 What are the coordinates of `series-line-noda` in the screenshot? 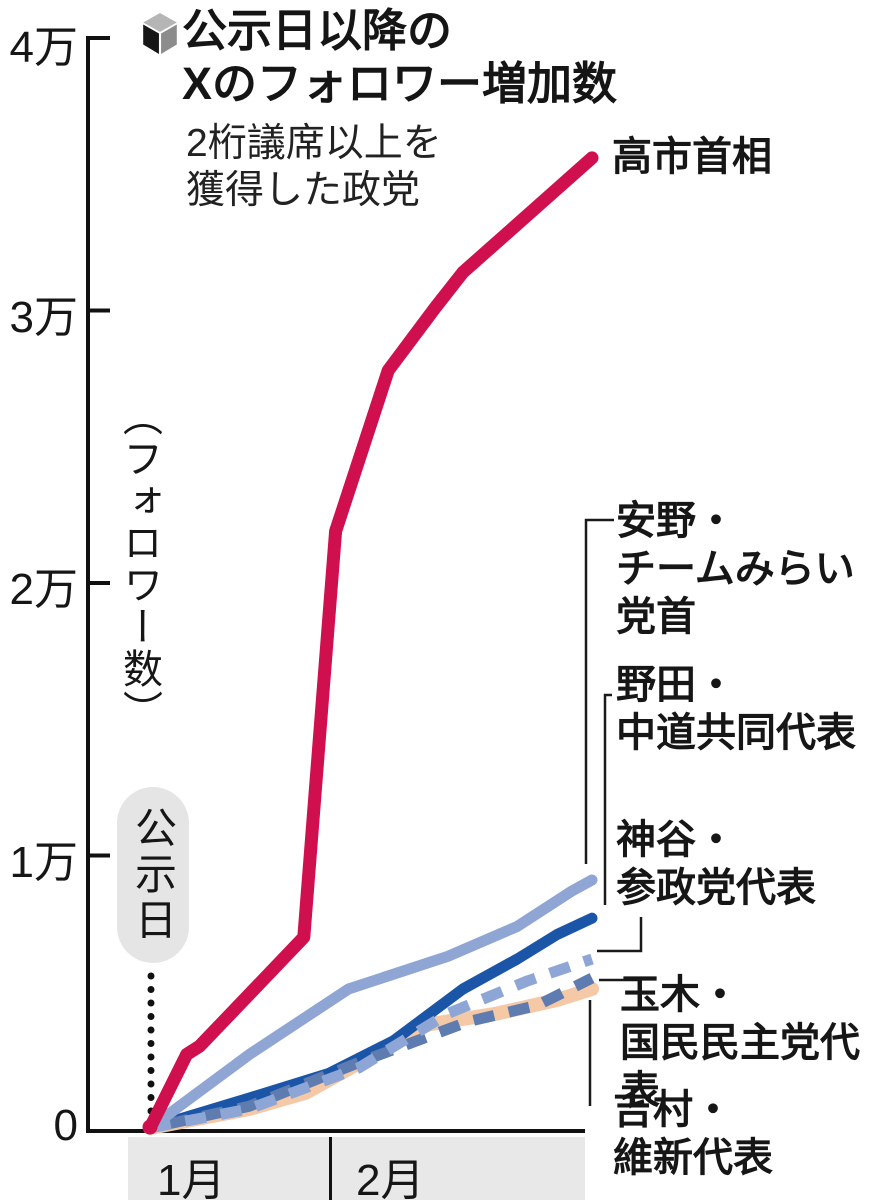 It's located at (371, 1023).